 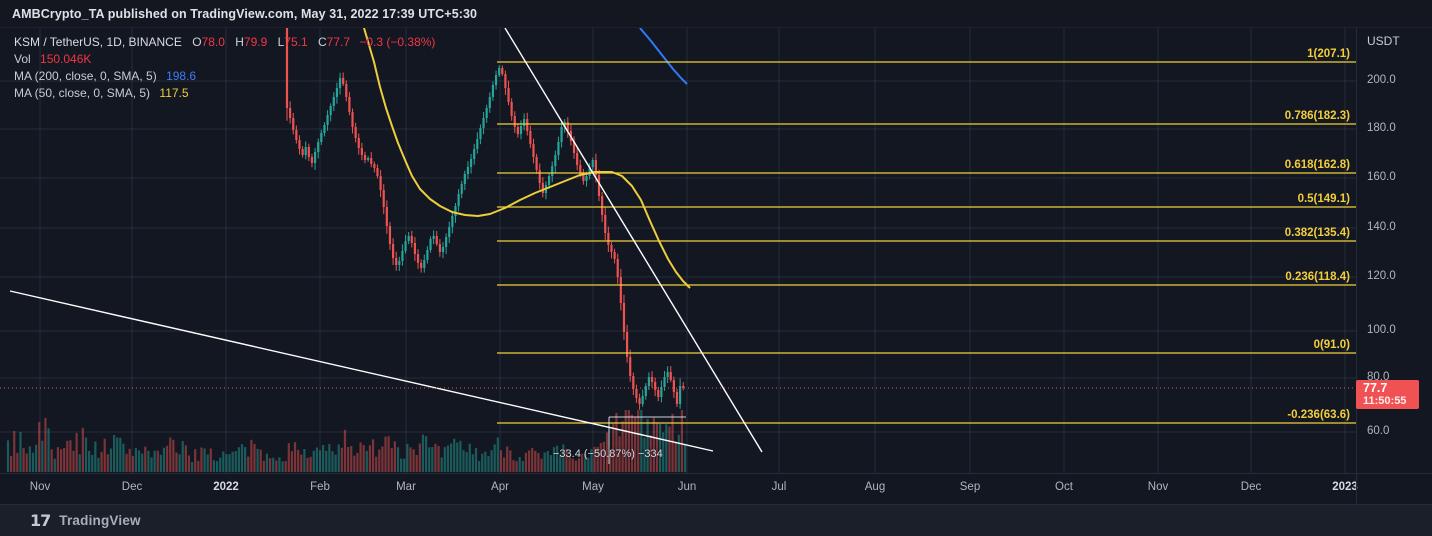 What do you see at coordinates (1381, 276) in the screenshot?
I see `price-tick: 120.0` at bounding box center [1381, 276].